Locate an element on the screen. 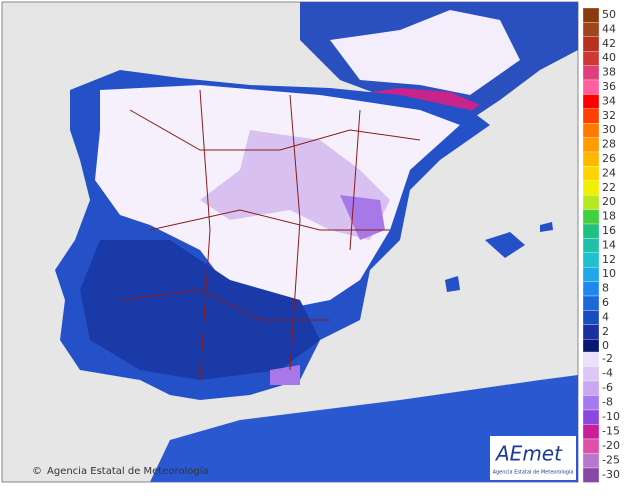 Image resolution: width=630 pixels, height=500 pixels. ibiza is located at coordinates (452, 284).